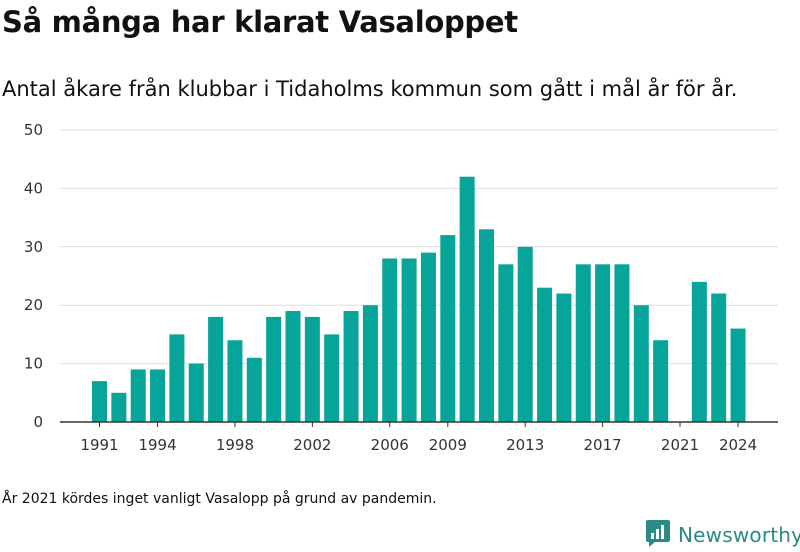  Describe the element at coordinates (260, 22) in the screenshot. I see `chart-title: Så många har klarat Vasaloppet` at that location.